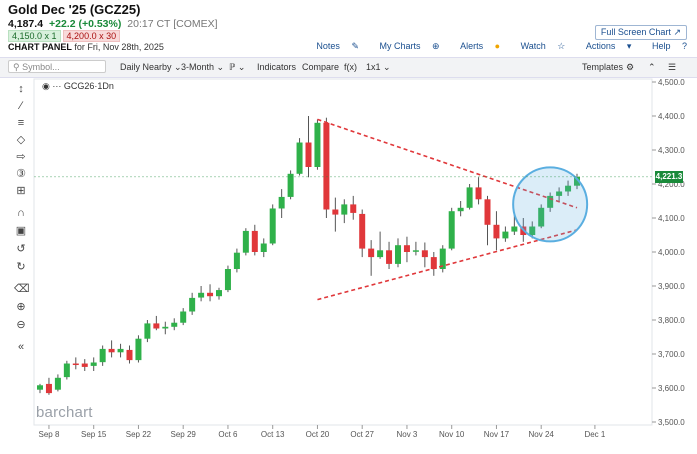 The width and height of the screenshot is (697, 454). I want to click on trendline-tool-icon: ∕, so click(21, 106).